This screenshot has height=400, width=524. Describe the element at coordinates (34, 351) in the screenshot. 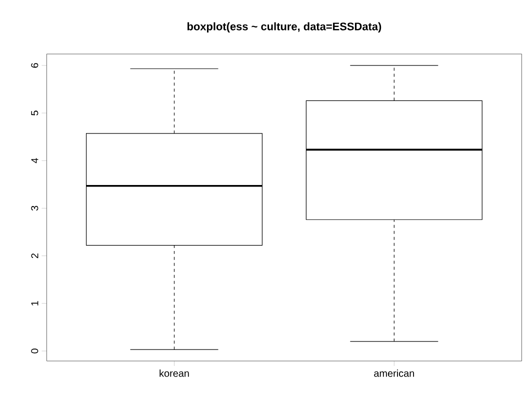

I see `y-tick-label: 0` at that location.